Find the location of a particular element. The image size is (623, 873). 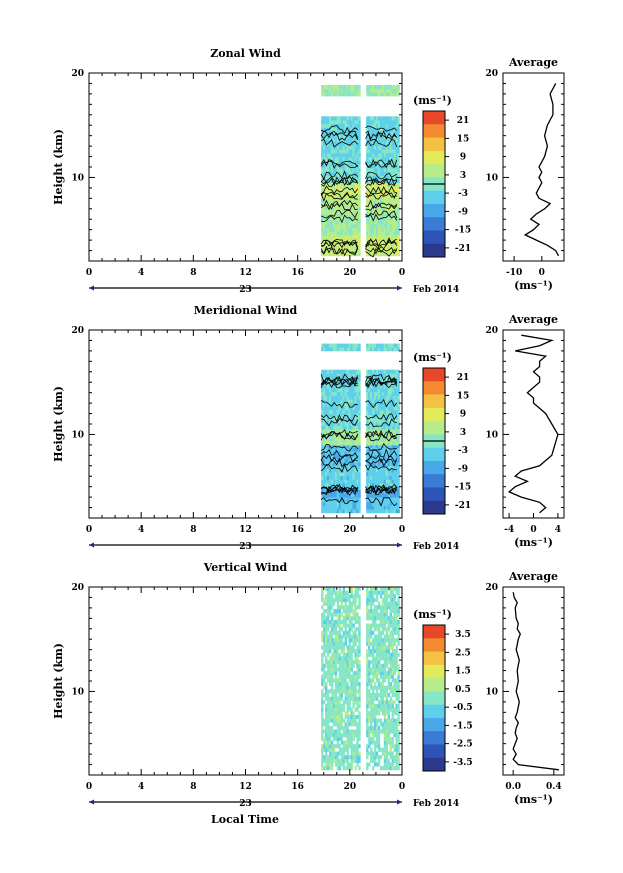

colorbar-segment is located at coordinates (434, 507).